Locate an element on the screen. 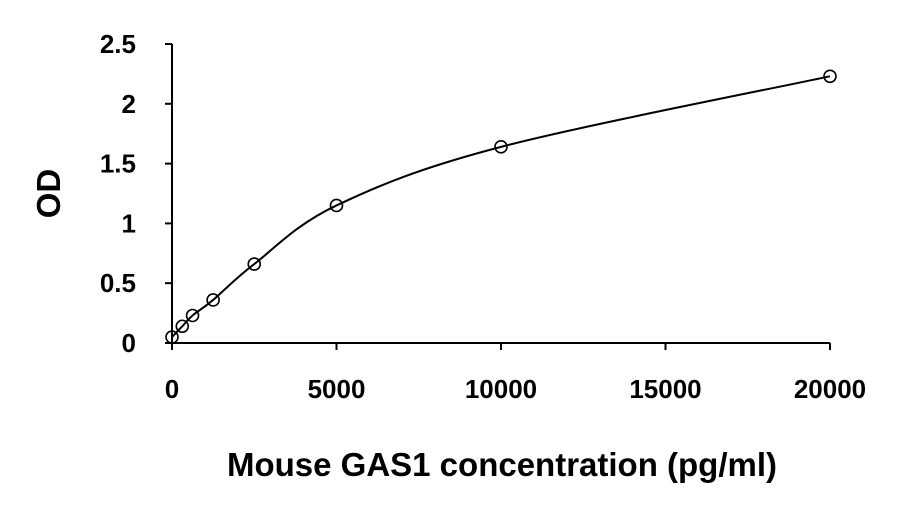 The height and width of the screenshot is (508, 913). x-tick-label: 5000 is located at coordinates (337, 389).